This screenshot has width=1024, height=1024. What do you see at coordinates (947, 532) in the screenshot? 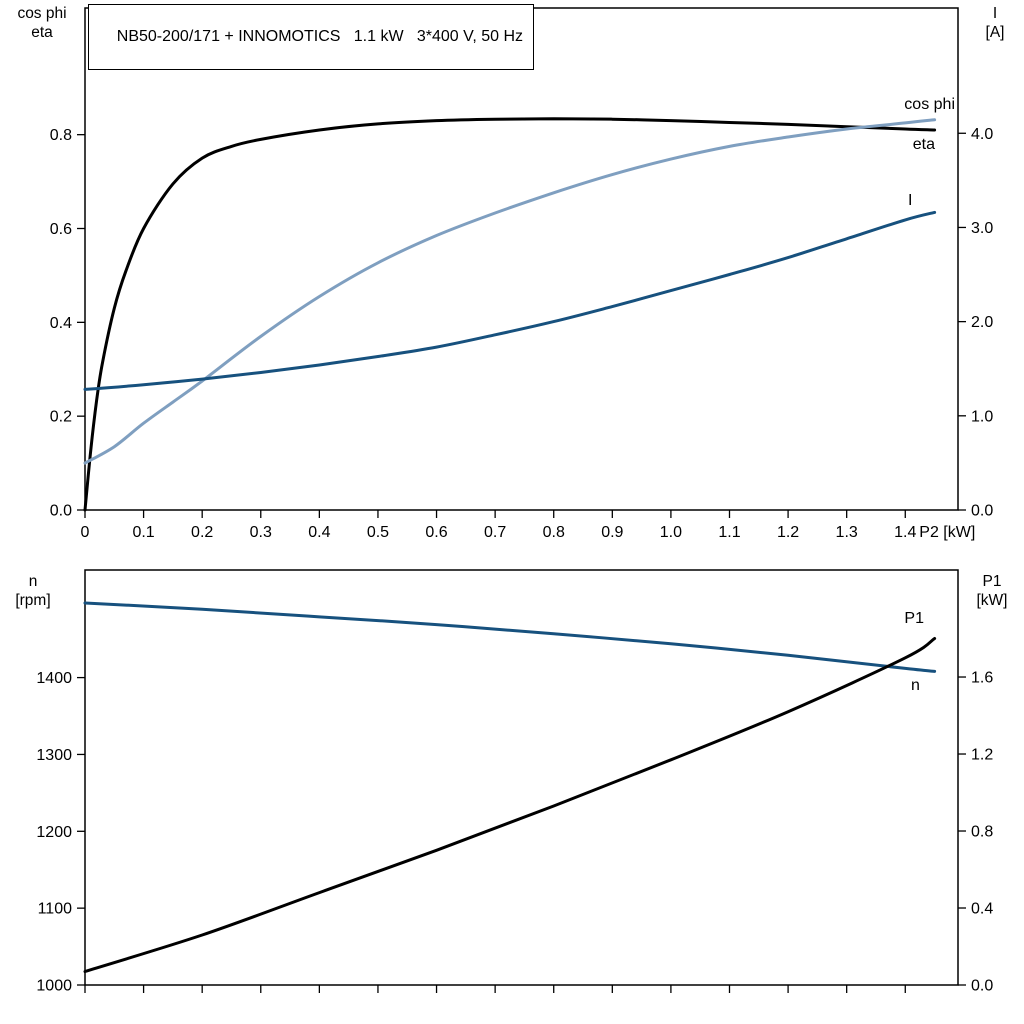
I see `x-axis-unit-label: P2 [kW]` at bounding box center [947, 532].